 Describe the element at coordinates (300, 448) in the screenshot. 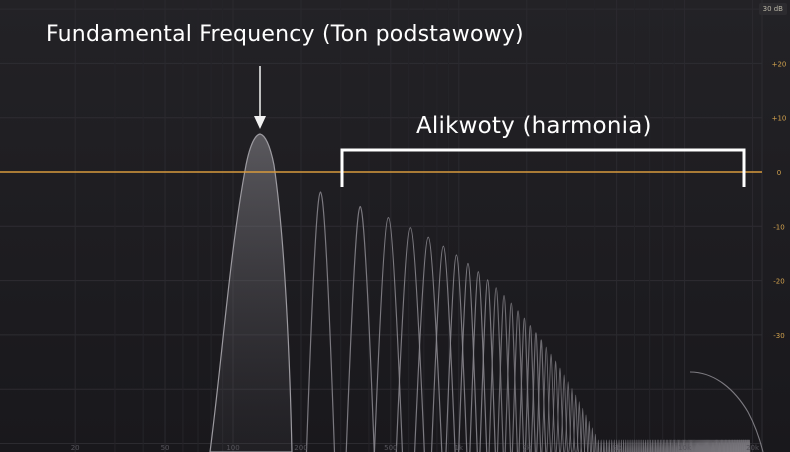

I see `frequency-tick-label: 200` at that location.